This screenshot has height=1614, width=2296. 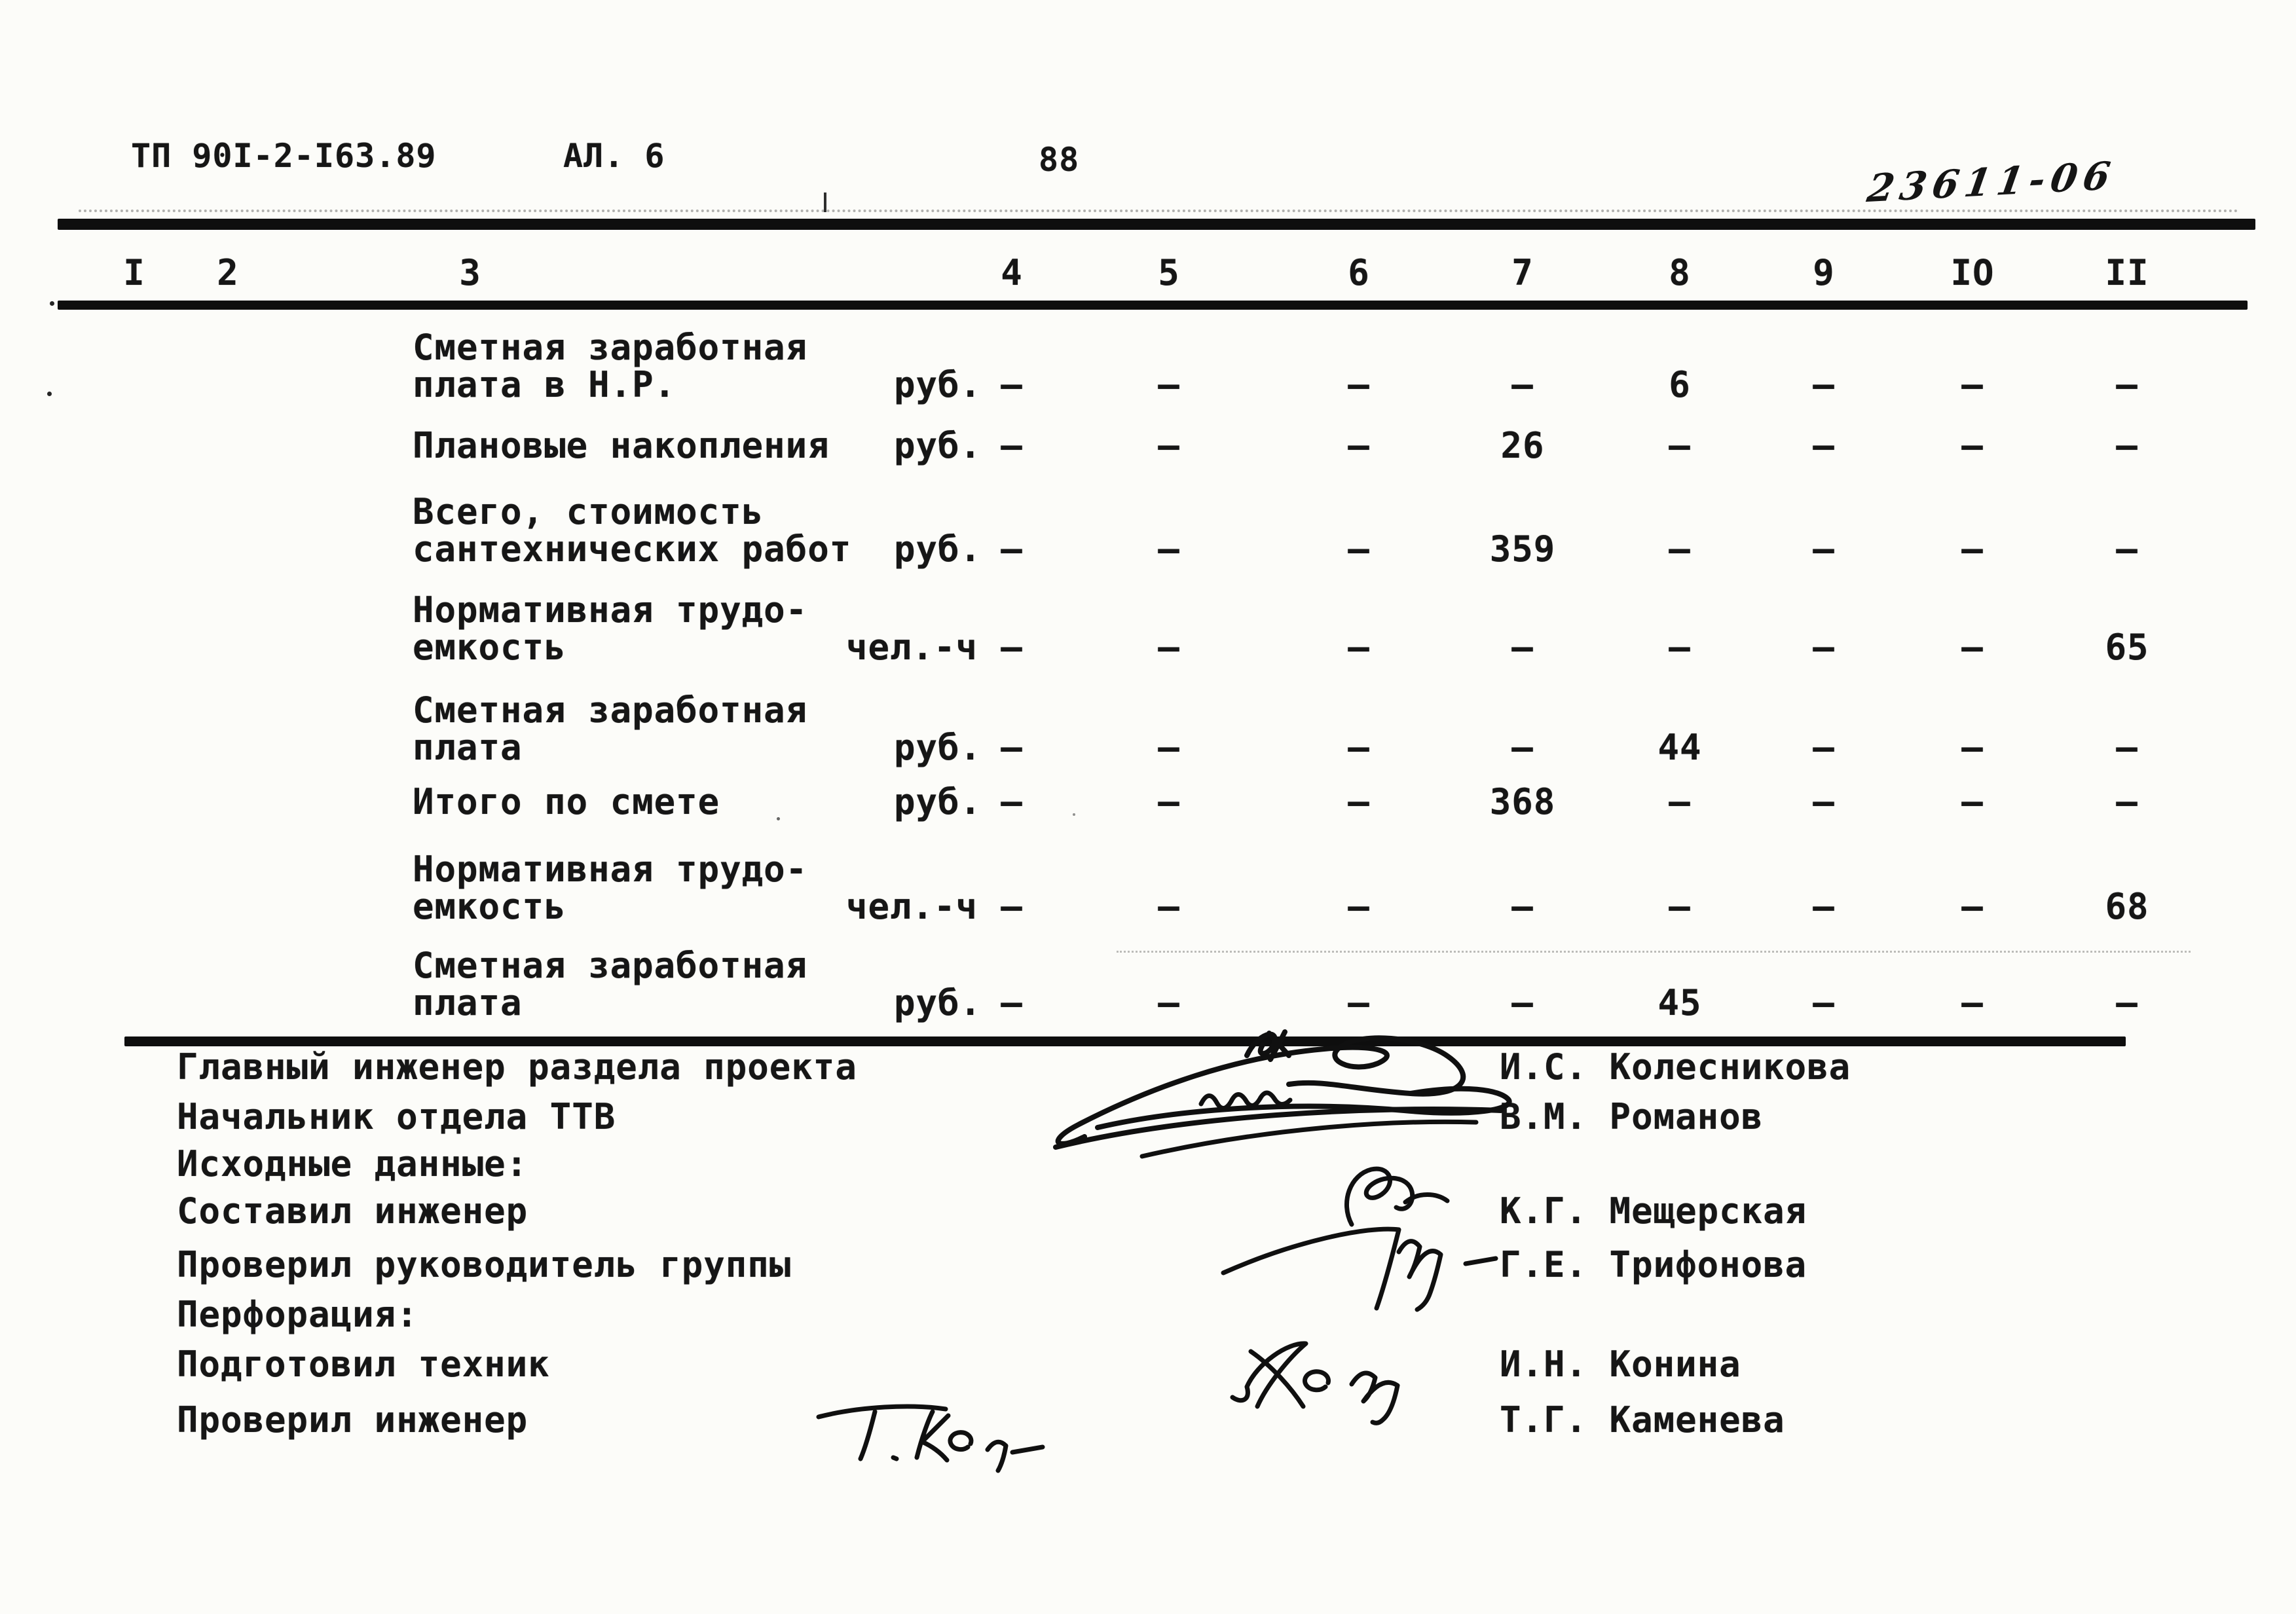 I want to click on row-label-line: Нормативная трудо-, so click(x=611, y=610).